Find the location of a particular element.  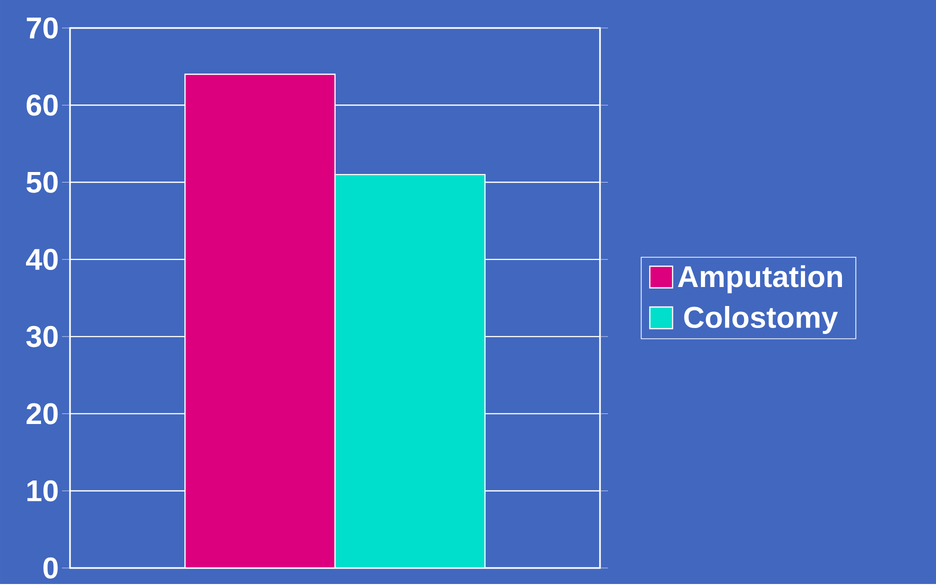

y-tick-label: 60 is located at coordinates (42, 105).